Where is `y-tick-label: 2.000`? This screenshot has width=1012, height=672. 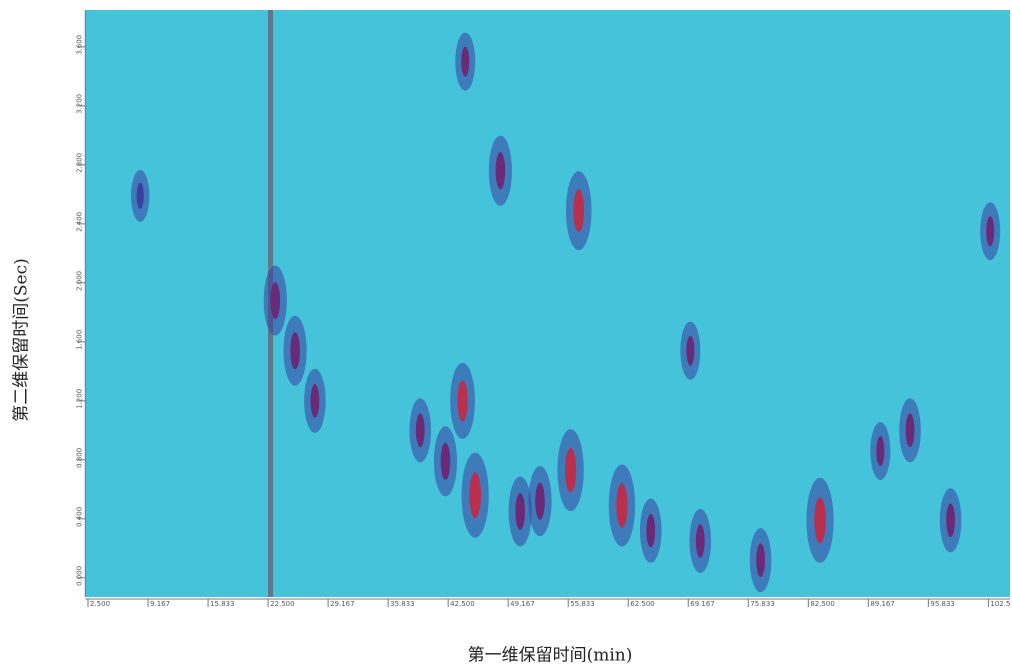
y-tick-label: 2.000 is located at coordinates (79, 281).